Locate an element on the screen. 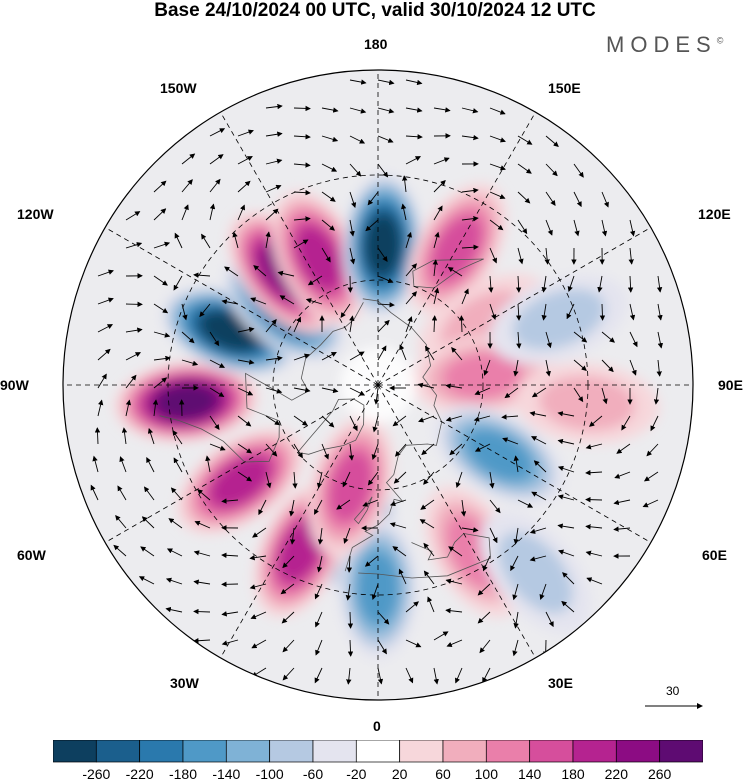 The height and width of the screenshot is (783, 750). colorbar-tick-label: -60 is located at coordinates (313, 774).